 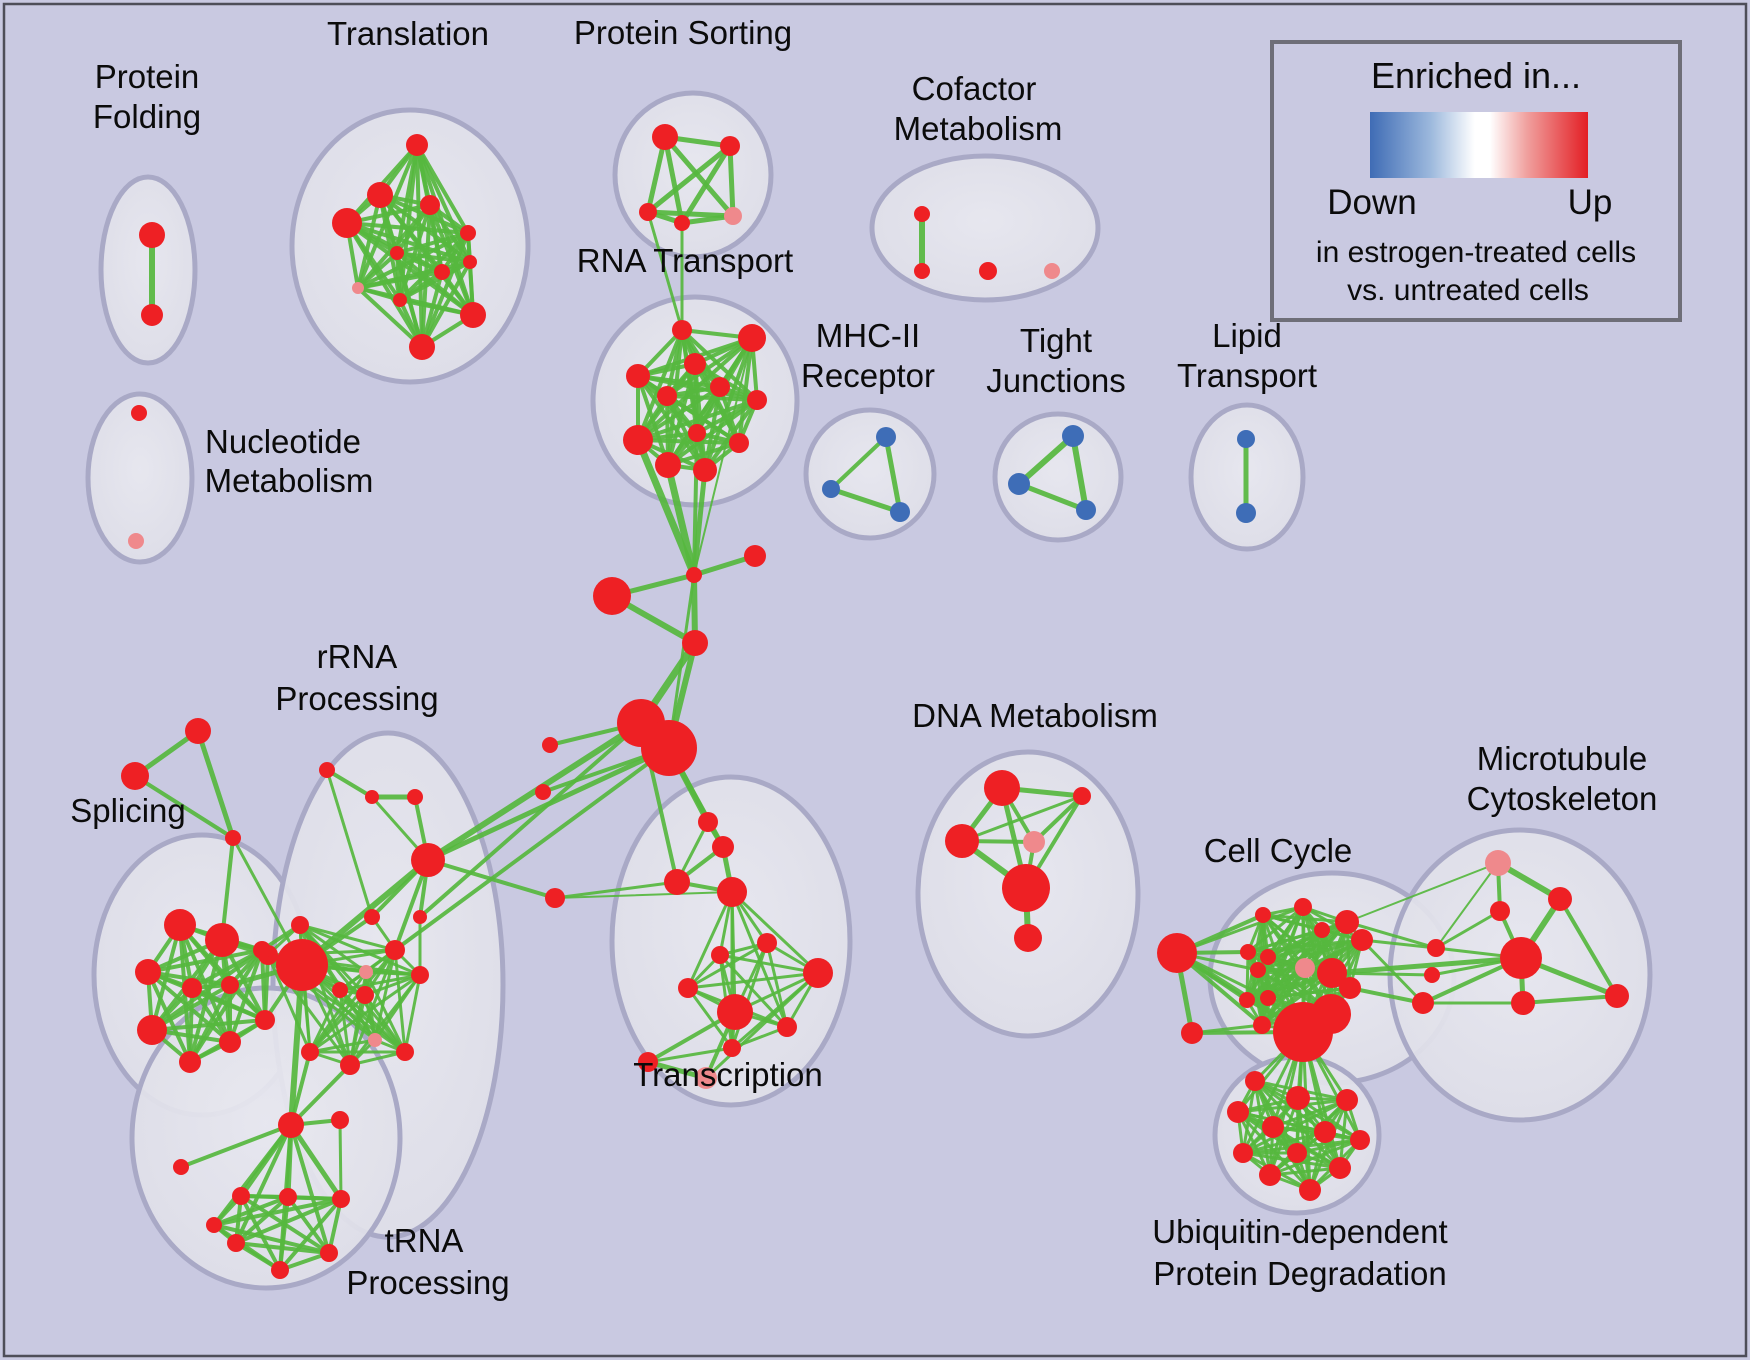 What do you see at coordinates (470, 262) in the screenshot?
I see `network-node-t6` at bounding box center [470, 262].